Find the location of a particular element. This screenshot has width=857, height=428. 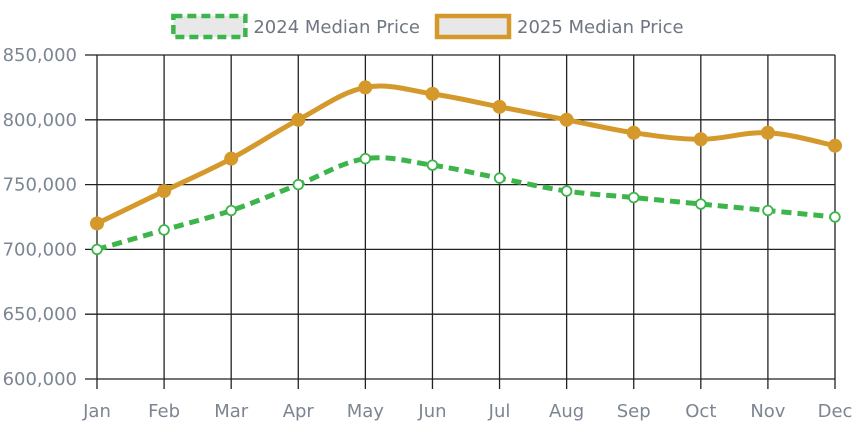

x-tick-label: Aug is located at coordinates (566, 411).